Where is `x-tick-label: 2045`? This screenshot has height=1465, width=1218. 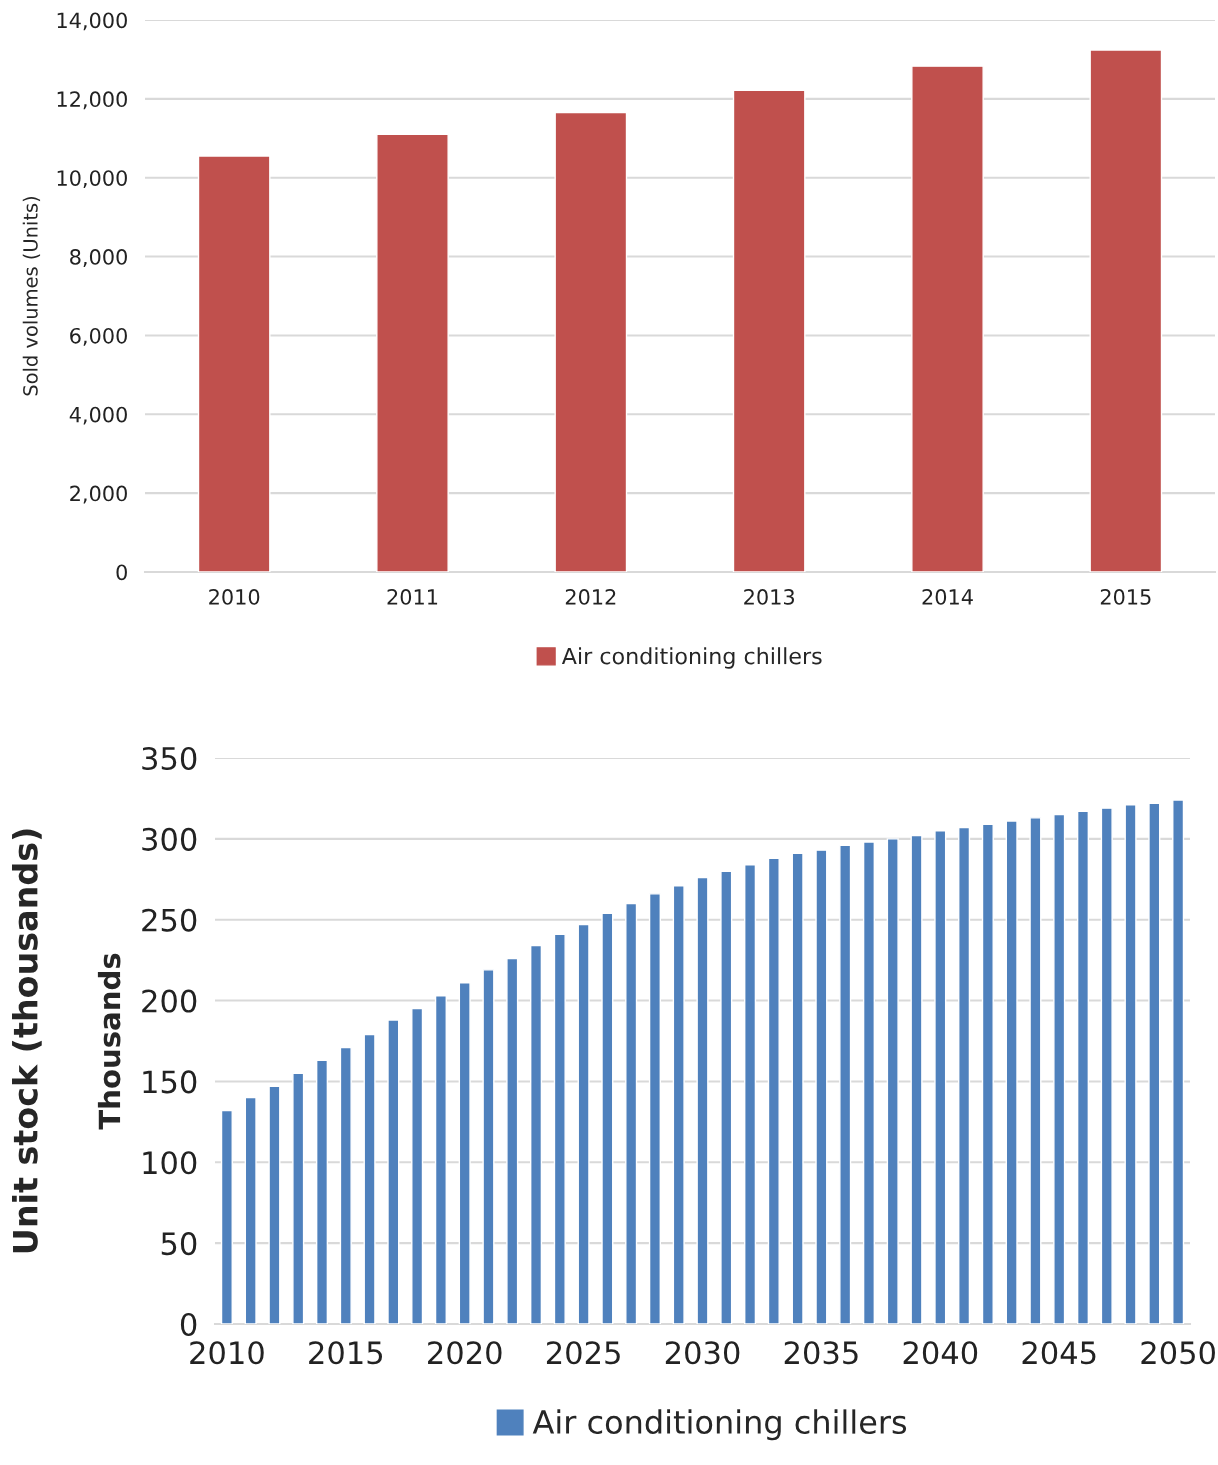
x-tick-label: 2045 is located at coordinates (1059, 1353).